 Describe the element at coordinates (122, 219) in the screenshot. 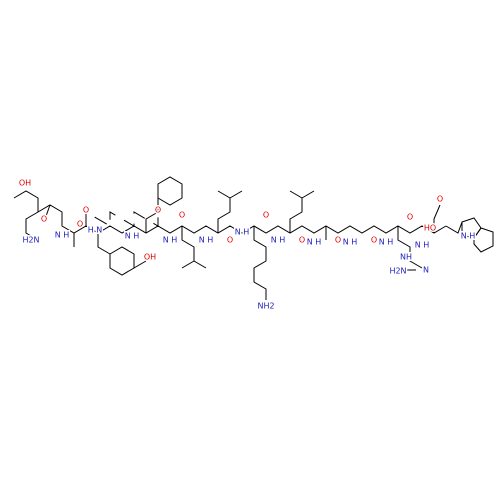

I see `carbonyls` at that location.